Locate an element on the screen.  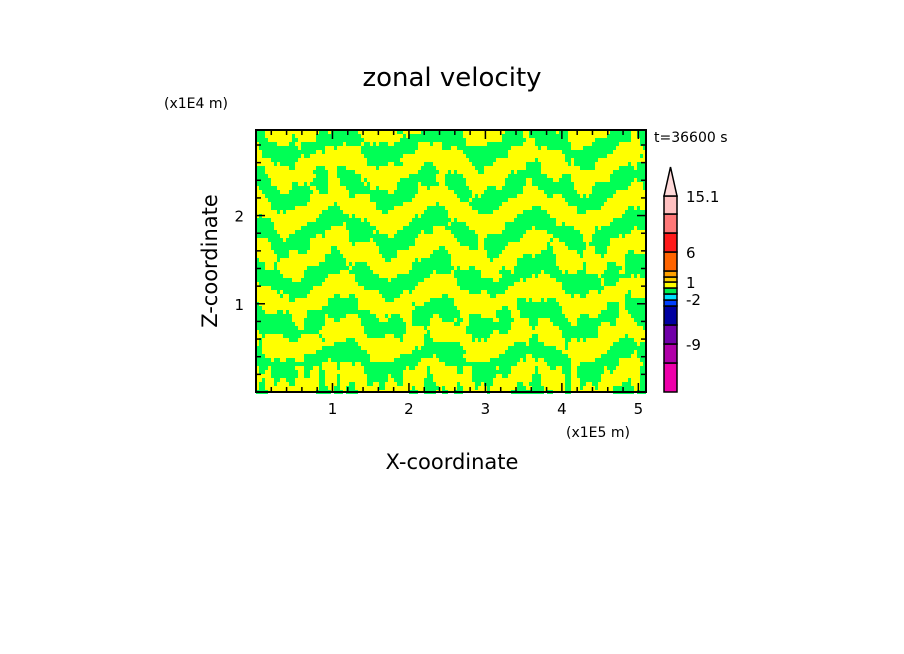
colorbar-segment is located at coordinates (670, 297).